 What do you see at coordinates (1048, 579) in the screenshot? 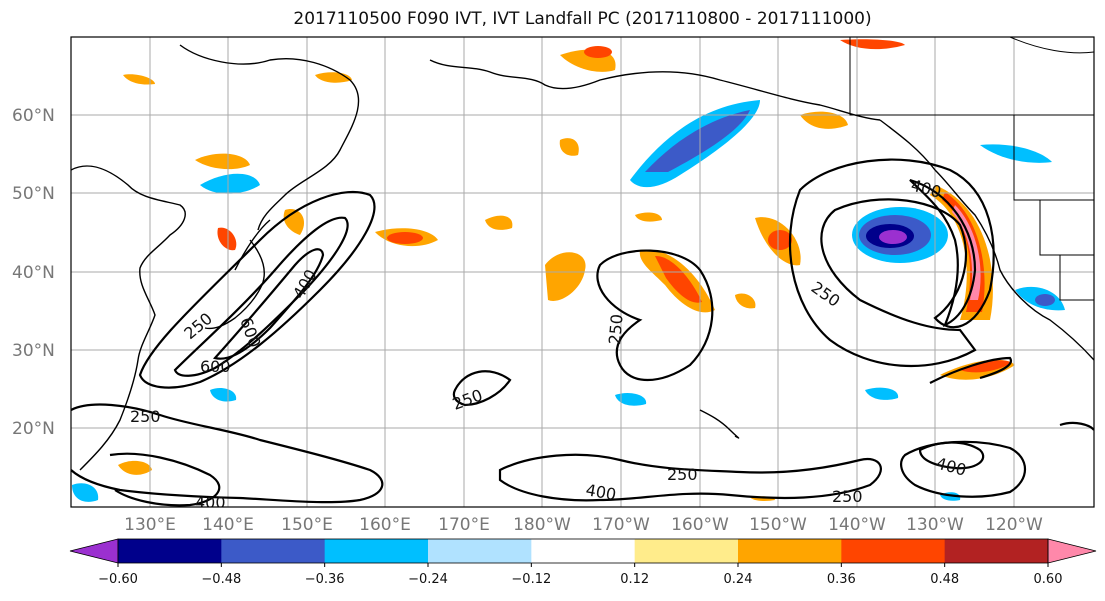
I see `colorbar-tick-label: 0.60` at bounding box center [1048, 579].